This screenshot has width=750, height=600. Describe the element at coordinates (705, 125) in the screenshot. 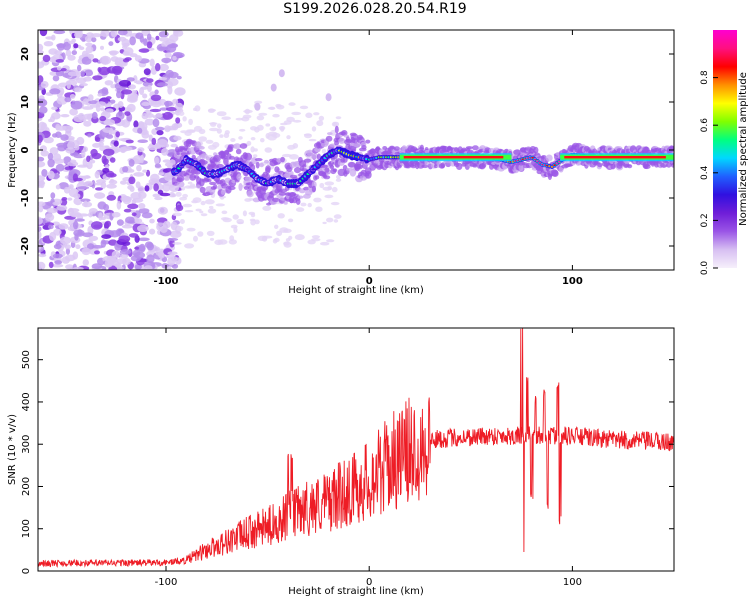

I see `colorbar-tick-label: 0.6` at that location.